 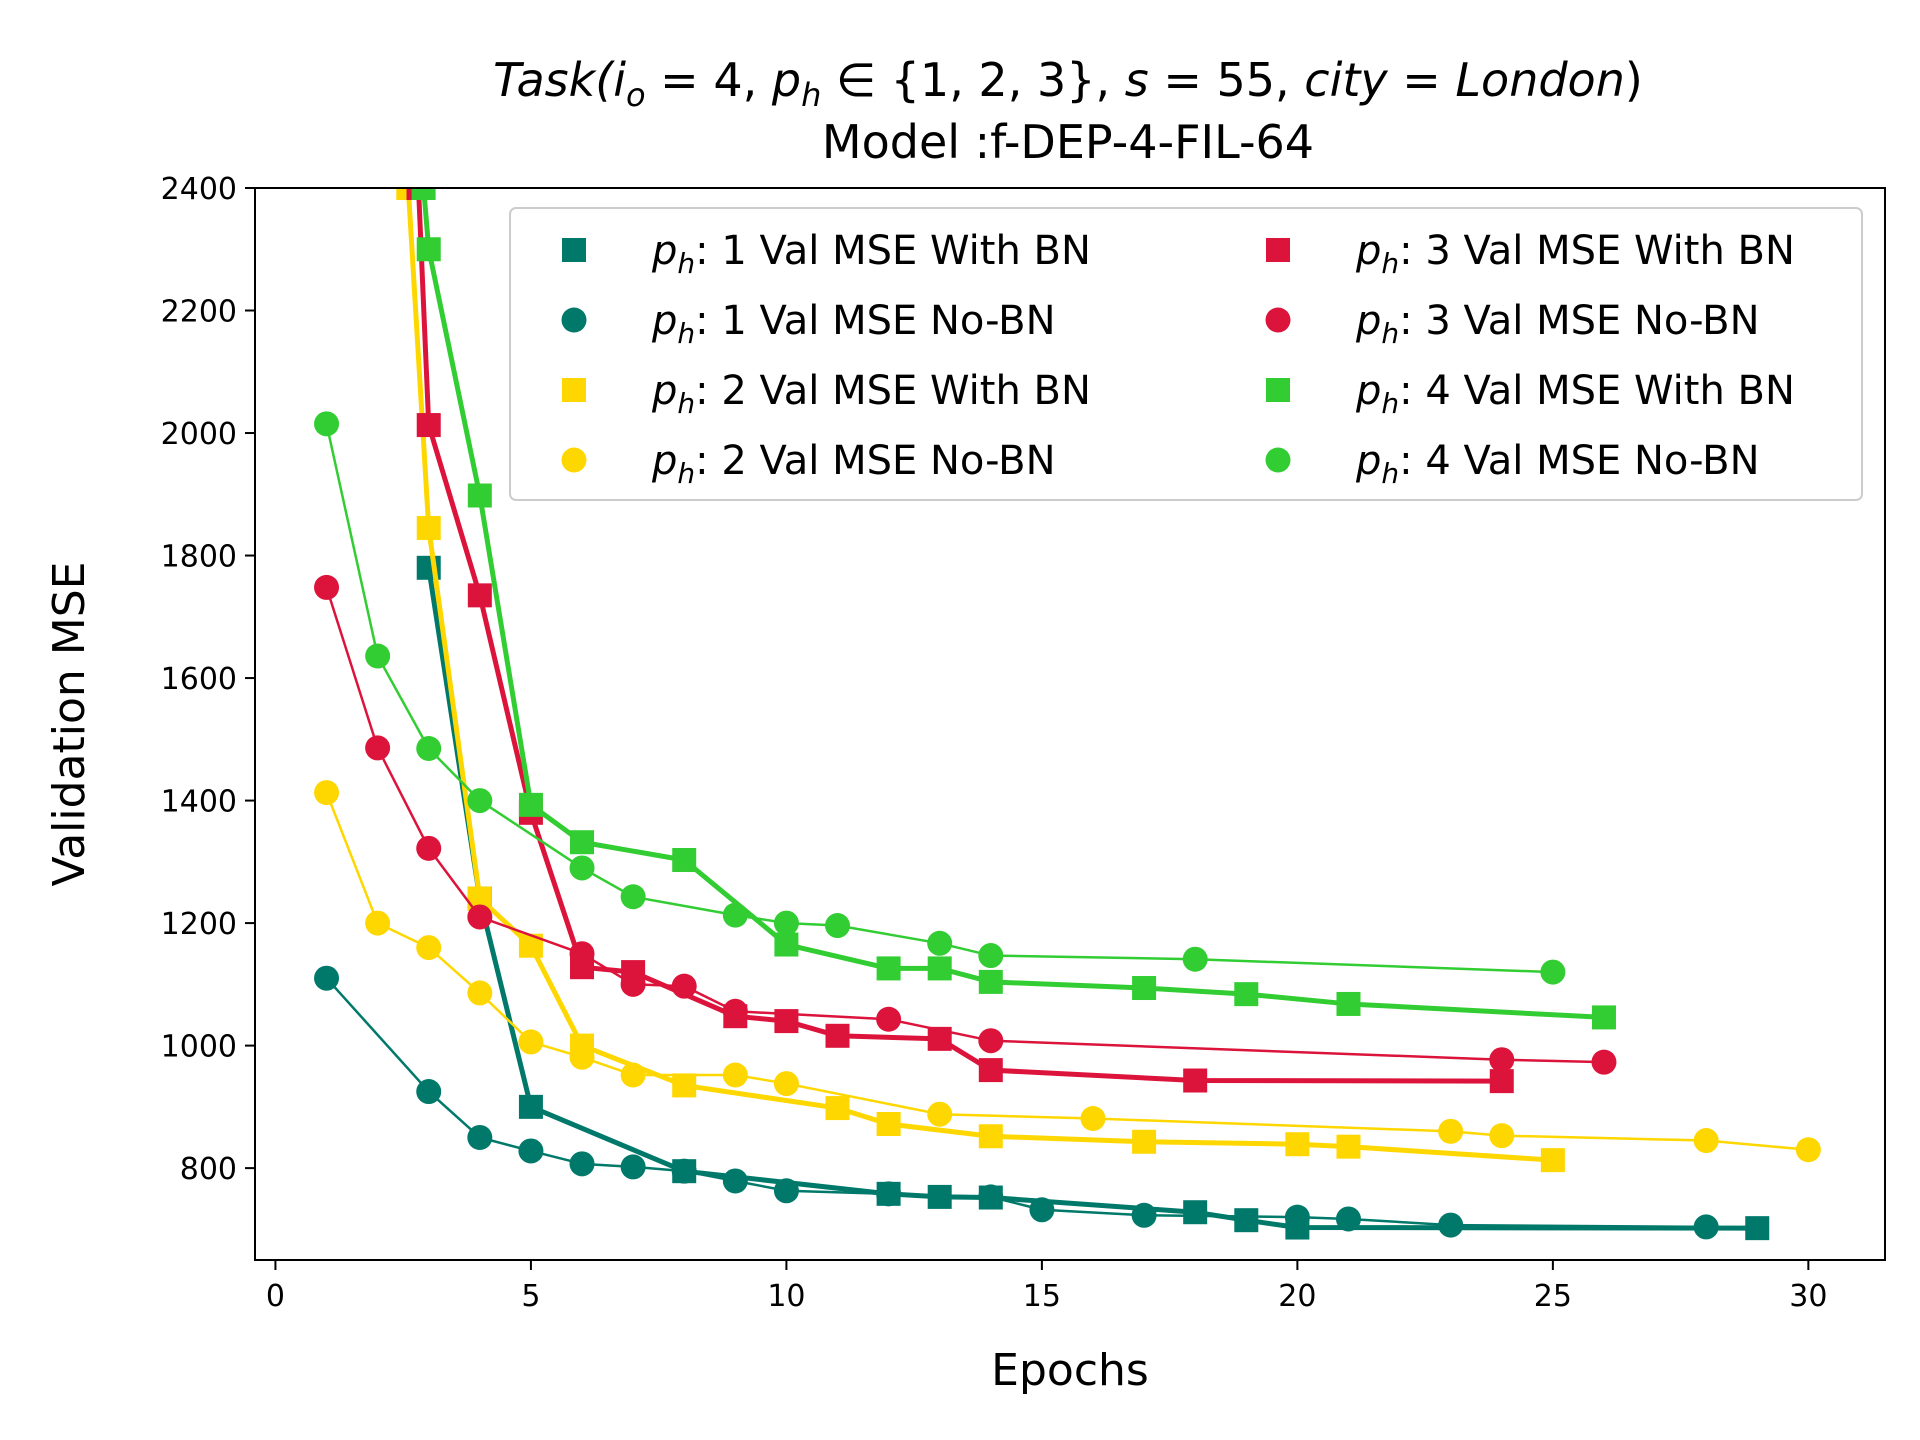 I want to click on x-axis-title: Epochs, so click(x=1070, y=1370).